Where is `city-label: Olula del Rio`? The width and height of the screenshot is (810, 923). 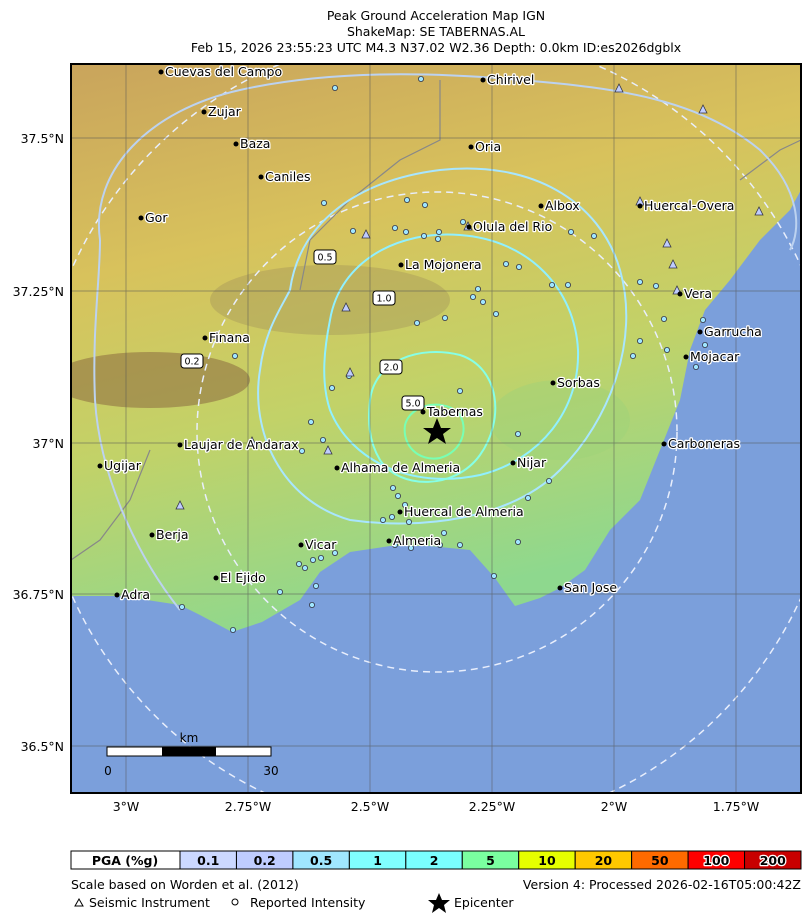
city-label: Olula del Rio is located at coordinates (512, 226).